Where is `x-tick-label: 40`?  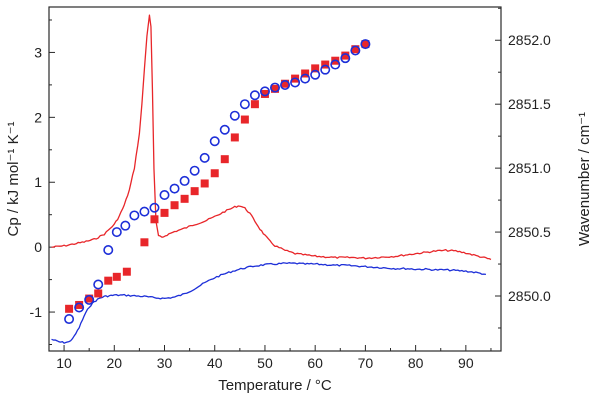 x-tick-label: 40 is located at coordinates (215, 363).